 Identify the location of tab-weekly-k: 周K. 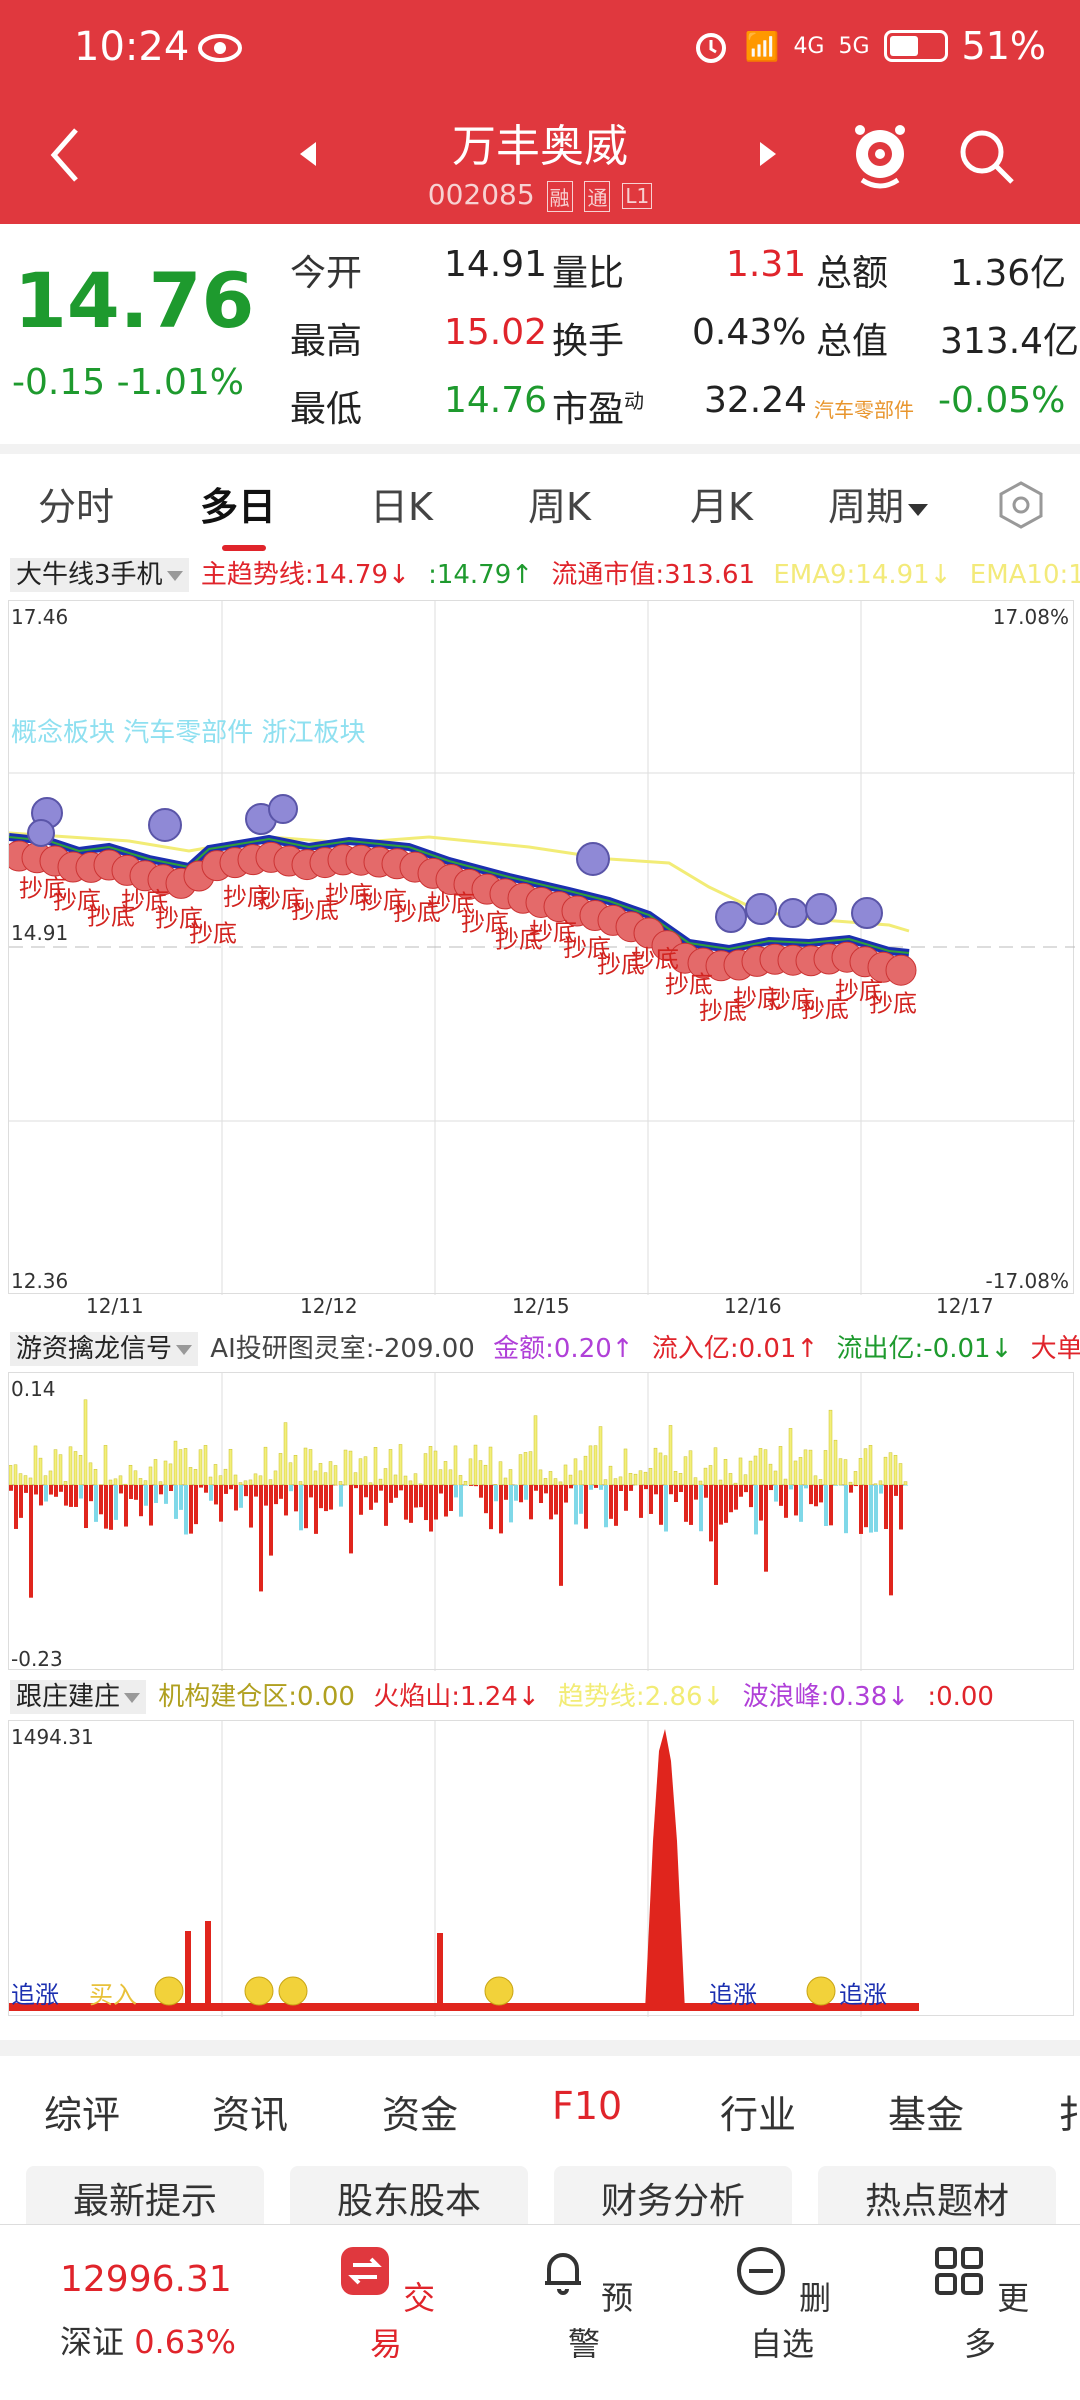
(559, 507).